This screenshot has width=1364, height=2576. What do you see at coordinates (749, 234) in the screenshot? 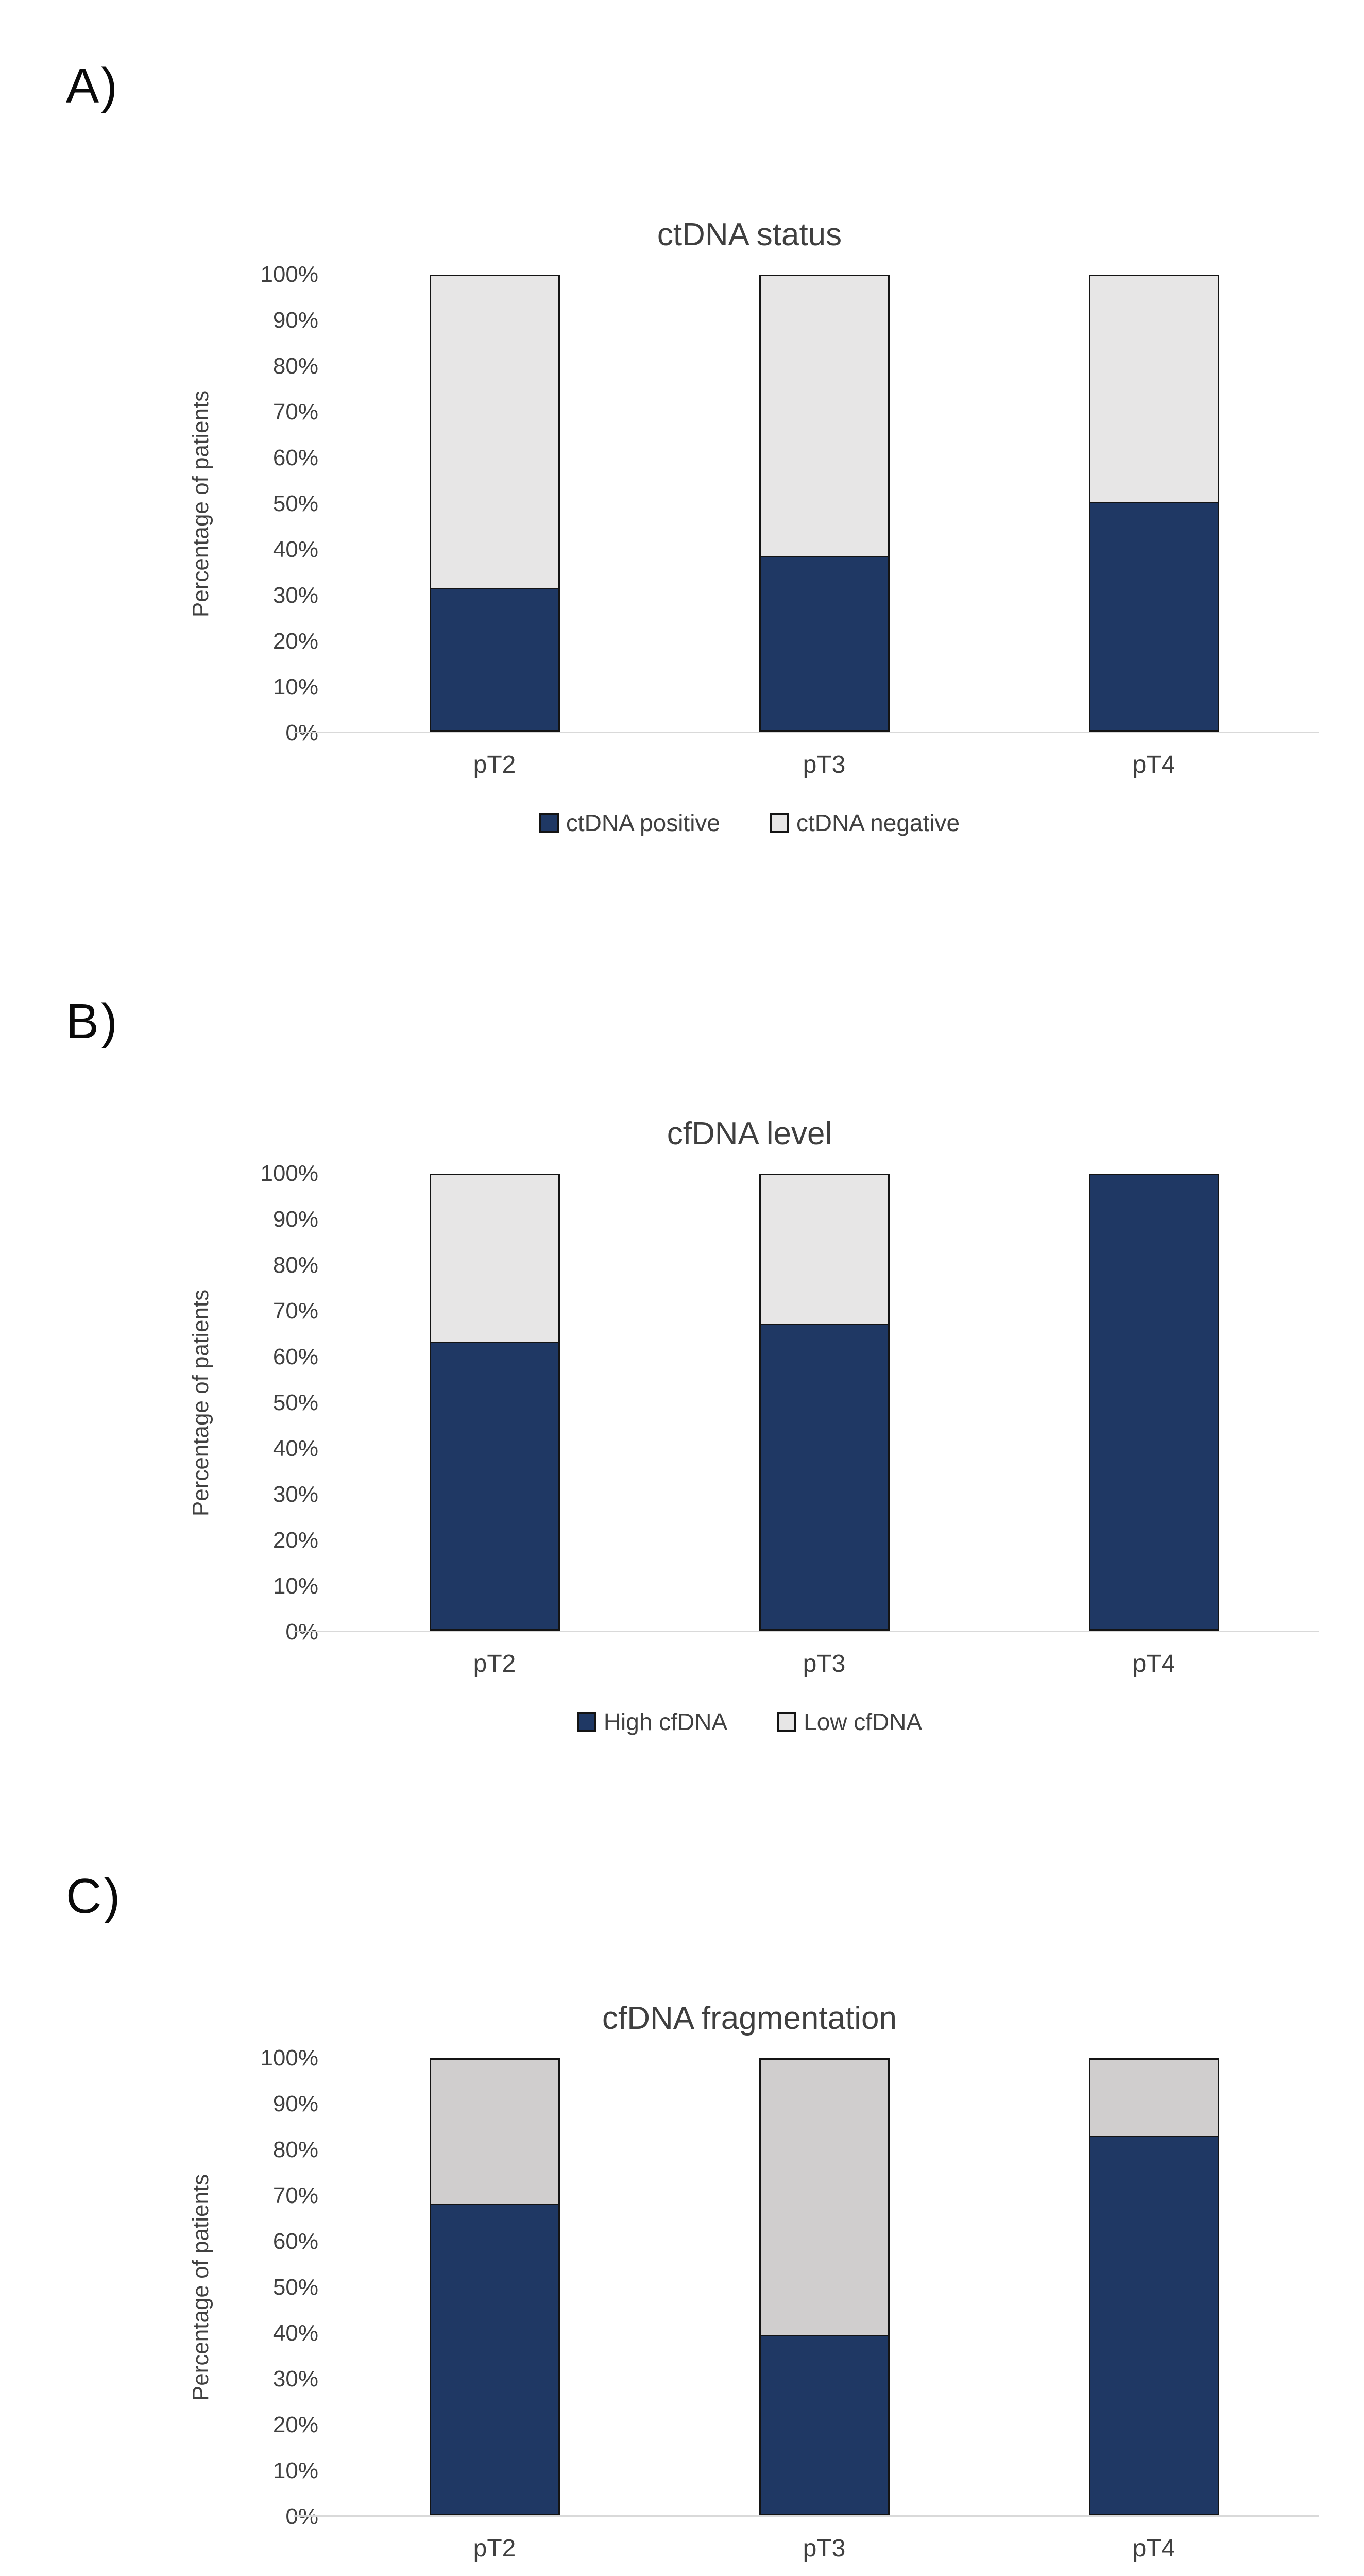
I see `chart-title: ctDNA status` at bounding box center [749, 234].